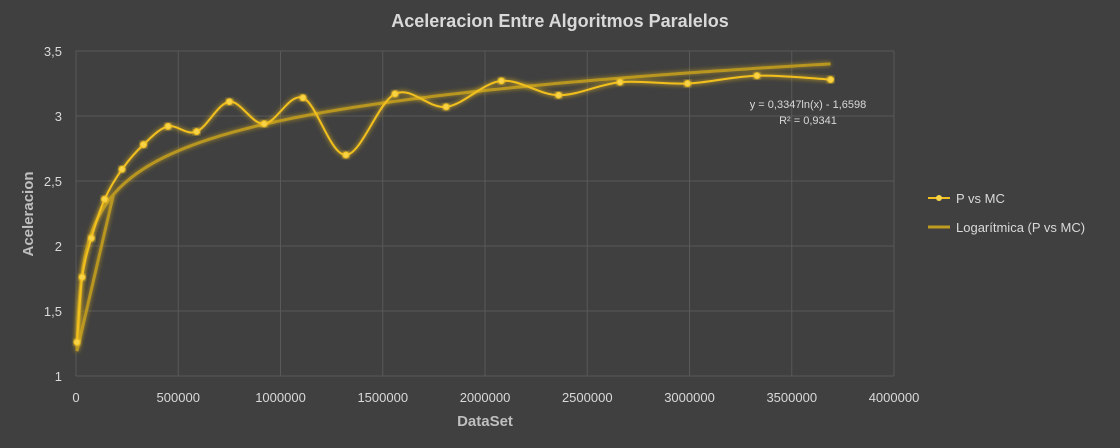 This screenshot has height=448, width=1120. Describe the element at coordinates (58, 376) in the screenshot. I see `y-tick-label: 1` at that location.